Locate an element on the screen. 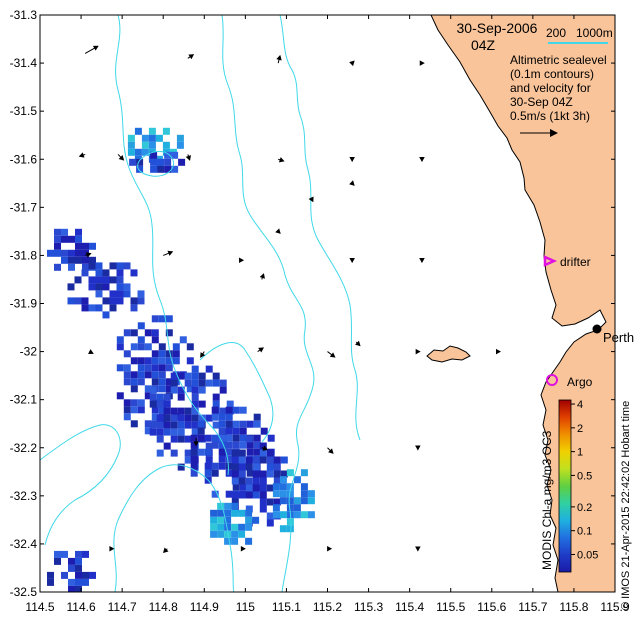 The width and height of the screenshot is (640, 630). y-tick-label: -31.5 is located at coordinates (24, 111).